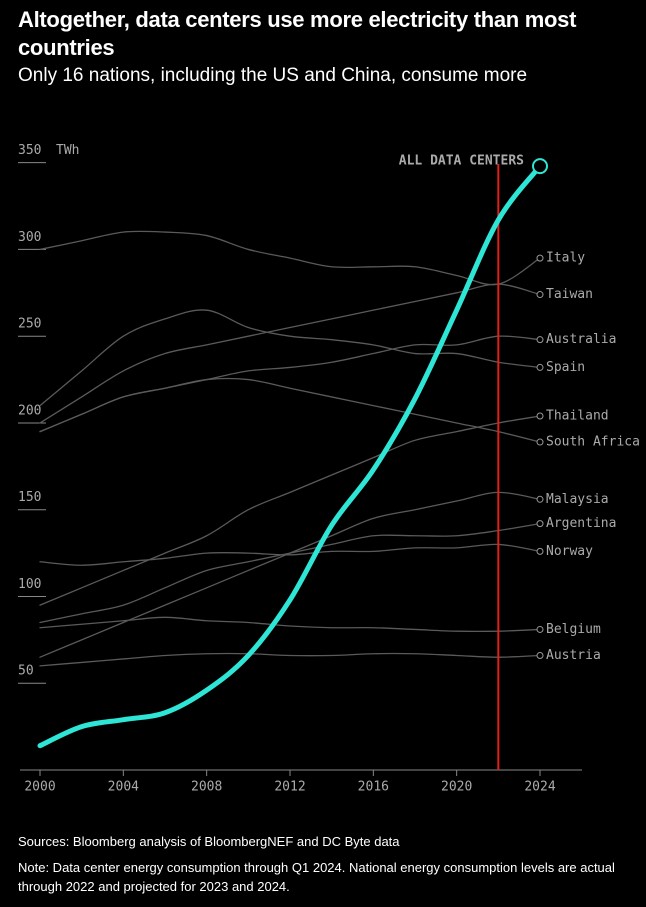 The width and height of the screenshot is (646, 907). I want to click on series-label: Malaysia, so click(577, 499).